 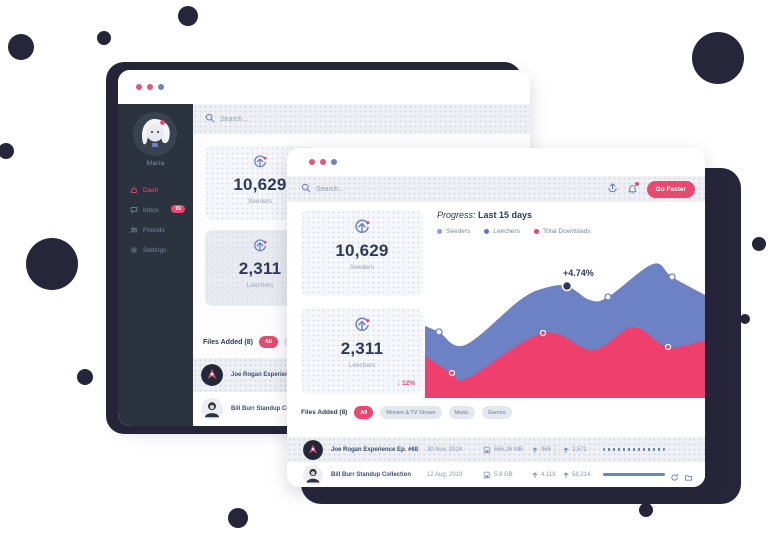 I want to click on front-titlebar, so click(x=496, y=162).